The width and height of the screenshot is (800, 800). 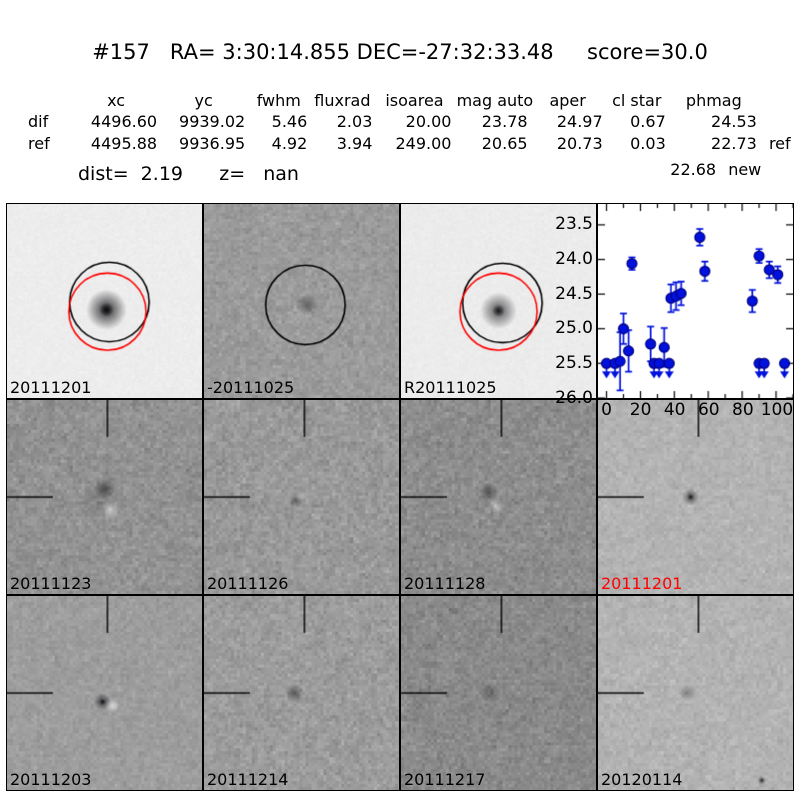 I want to click on lightcurve-x-tick-label: 100, so click(x=777, y=410).